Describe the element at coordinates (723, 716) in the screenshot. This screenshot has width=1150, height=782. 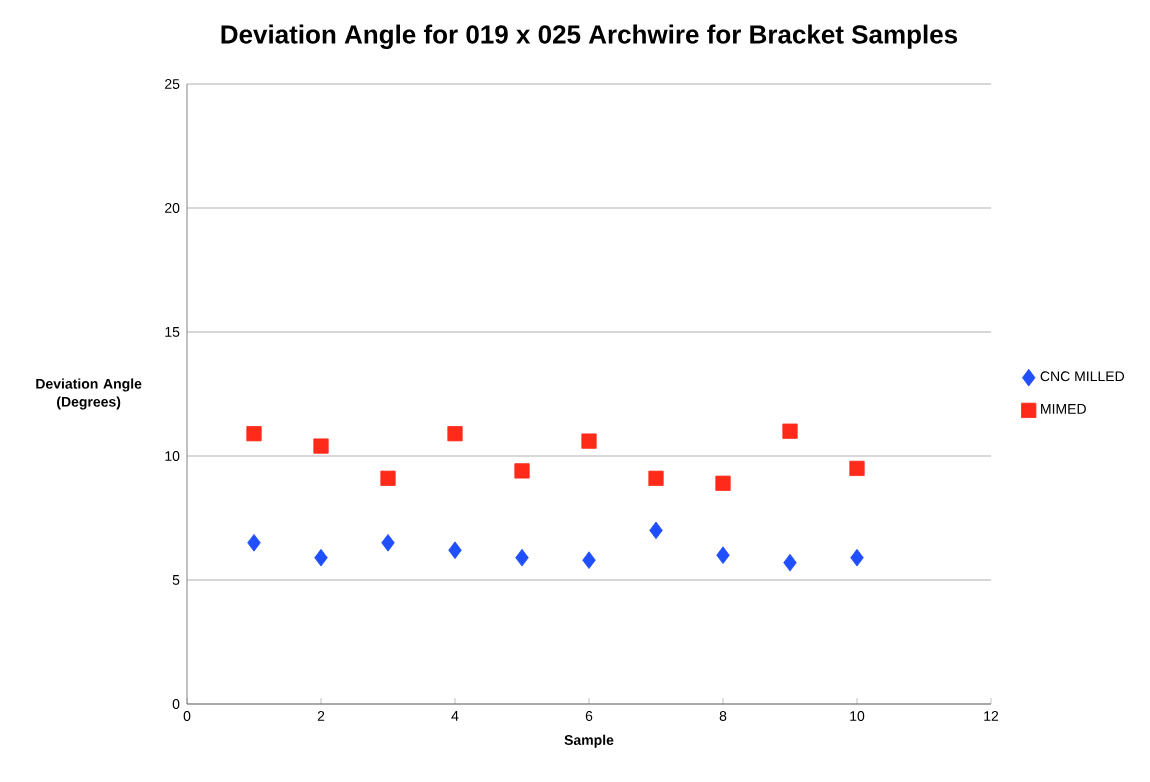
I see `x-tick-label: 8` at that location.